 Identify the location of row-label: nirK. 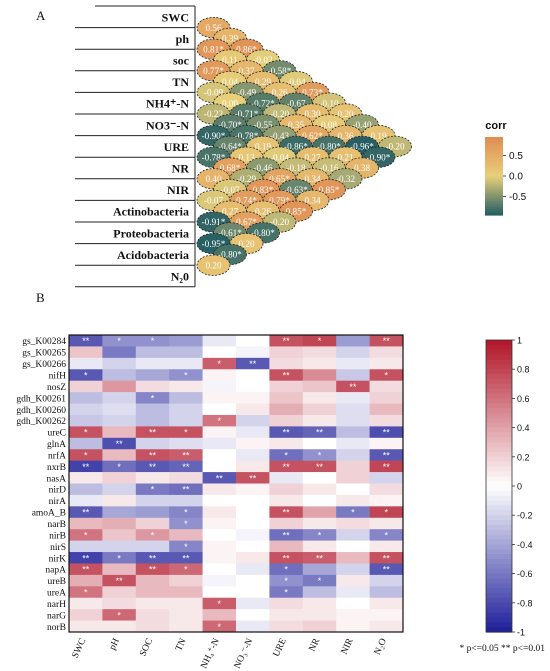
(58, 559).